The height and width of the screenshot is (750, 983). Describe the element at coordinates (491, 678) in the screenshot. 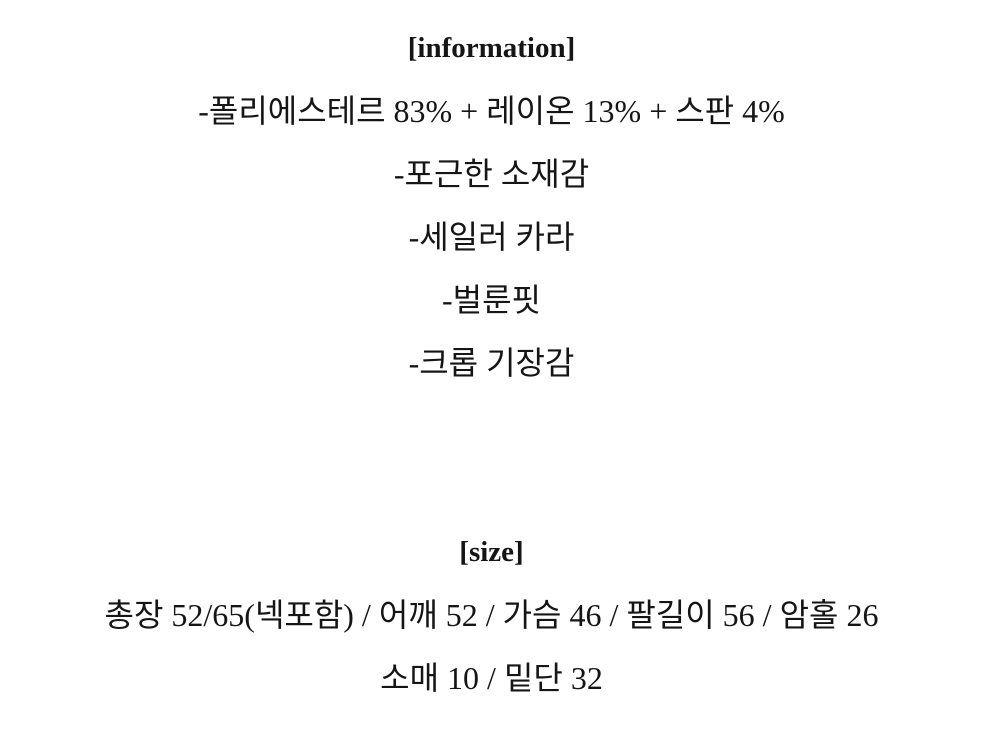

I see `size-line-measurements-2: 소매 10 / 밑단 32` at that location.